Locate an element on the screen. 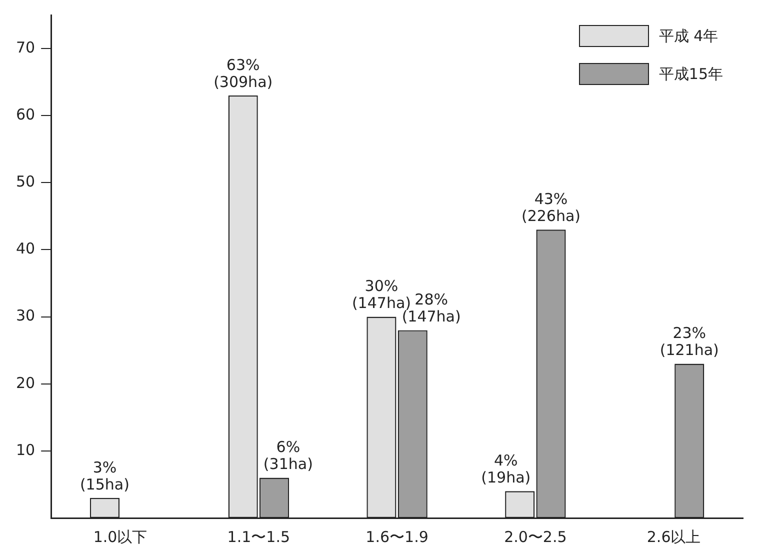  data-label: 43% (226ha) is located at coordinates (551, 208).